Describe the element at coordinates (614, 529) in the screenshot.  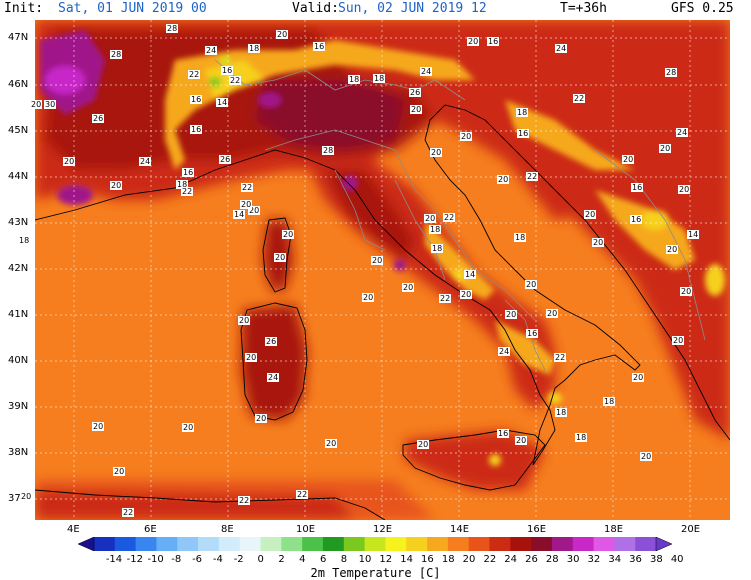
I see `lon-label-18e: 18E` at that location.